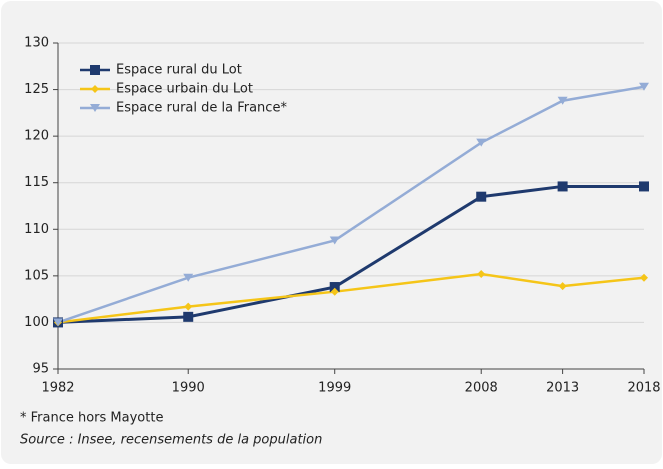  What do you see at coordinates (562, 388) in the screenshot?
I see `x-tick-label: 2013` at bounding box center [562, 388].